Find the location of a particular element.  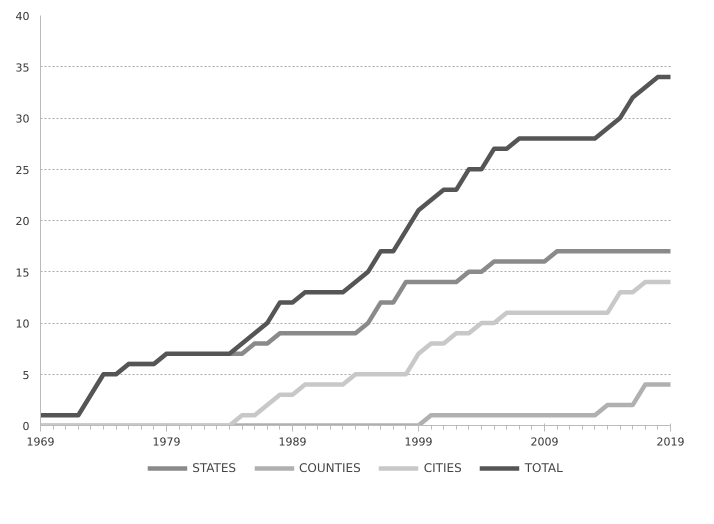

x-tick-label: 2019 is located at coordinates (670, 442).